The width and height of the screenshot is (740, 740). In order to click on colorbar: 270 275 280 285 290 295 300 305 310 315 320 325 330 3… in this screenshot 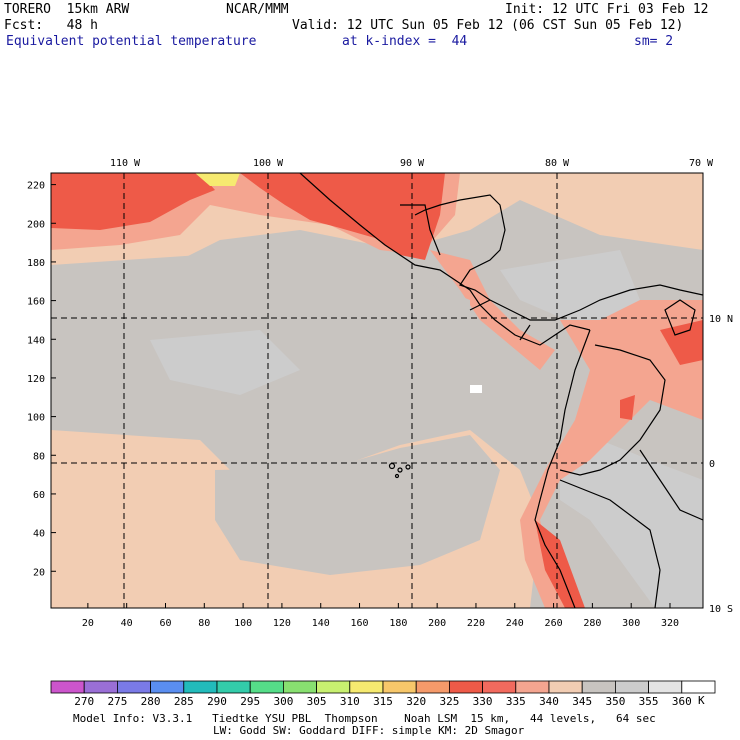, I will do `click(383, 694)`.